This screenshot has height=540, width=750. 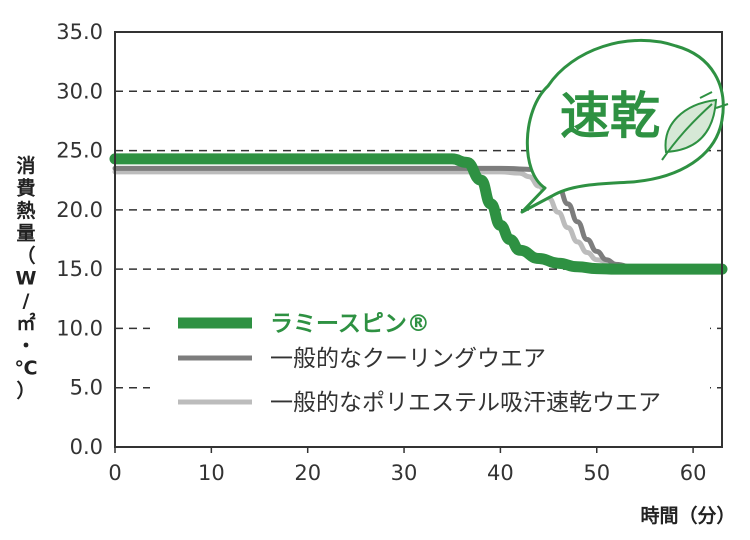 I want to click on x-tick-label: 60, so click(x=693, y=473).